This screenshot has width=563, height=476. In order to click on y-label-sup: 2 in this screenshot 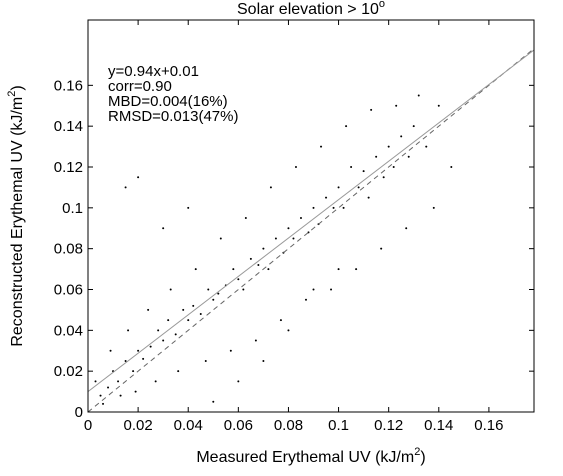, I will do `click(12, 94)`.